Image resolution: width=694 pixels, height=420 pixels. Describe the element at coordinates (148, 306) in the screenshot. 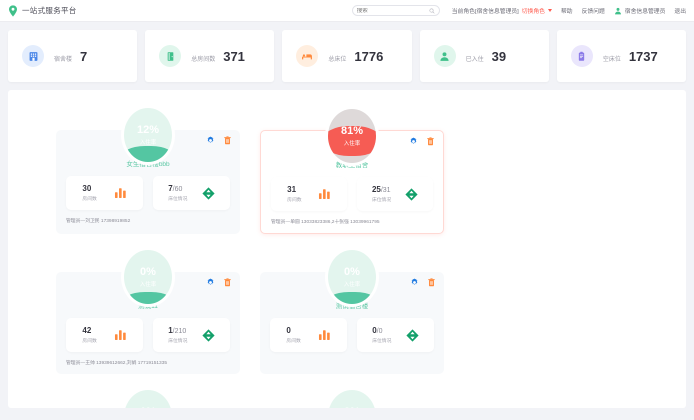

I see `dorm-name: 测试11` at that location.